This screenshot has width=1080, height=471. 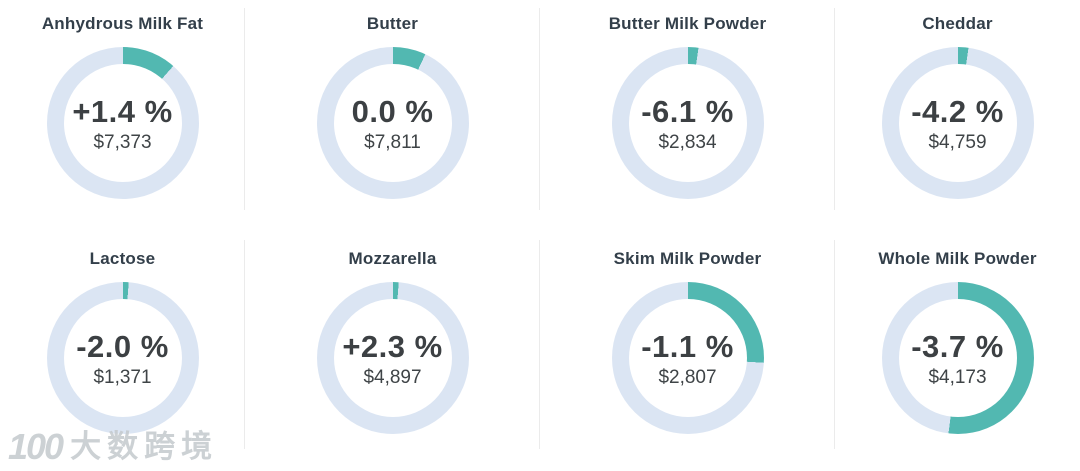 I want to click on product-card: Whole Milk Powder -3.7 % $4,173, so click(x=957, y=351).